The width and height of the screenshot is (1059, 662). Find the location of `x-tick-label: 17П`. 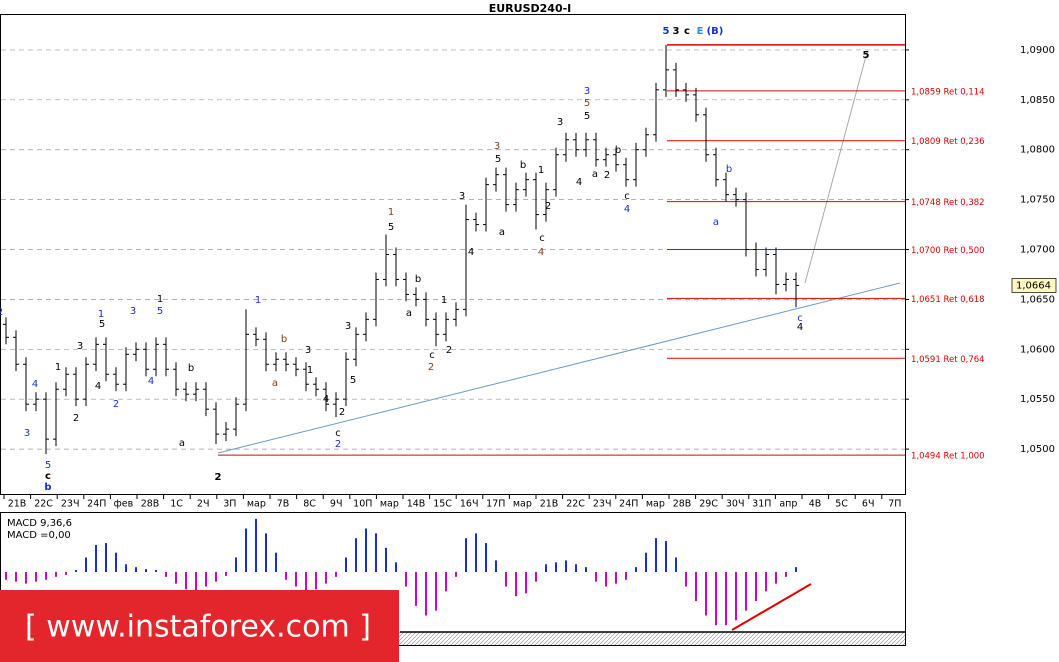

x-tick-label: 17П is located at coordinates (495, 504).